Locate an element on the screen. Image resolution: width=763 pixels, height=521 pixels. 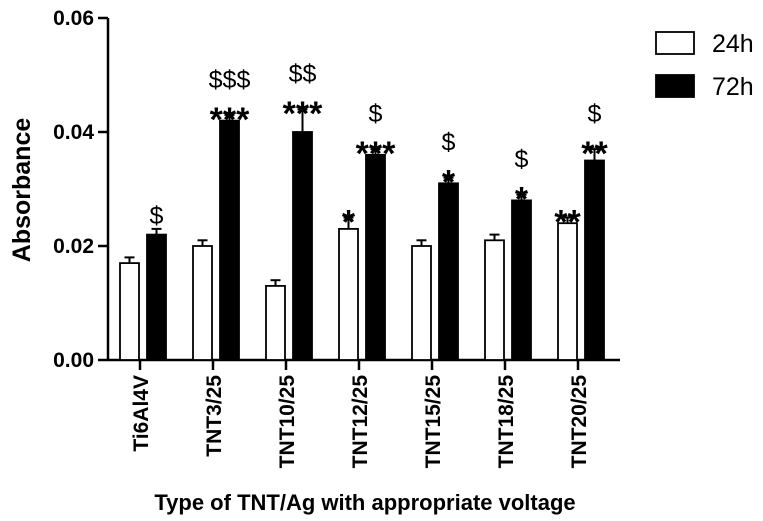
x-tick-label: TNT18/25 is located at coordinates (506, 422).